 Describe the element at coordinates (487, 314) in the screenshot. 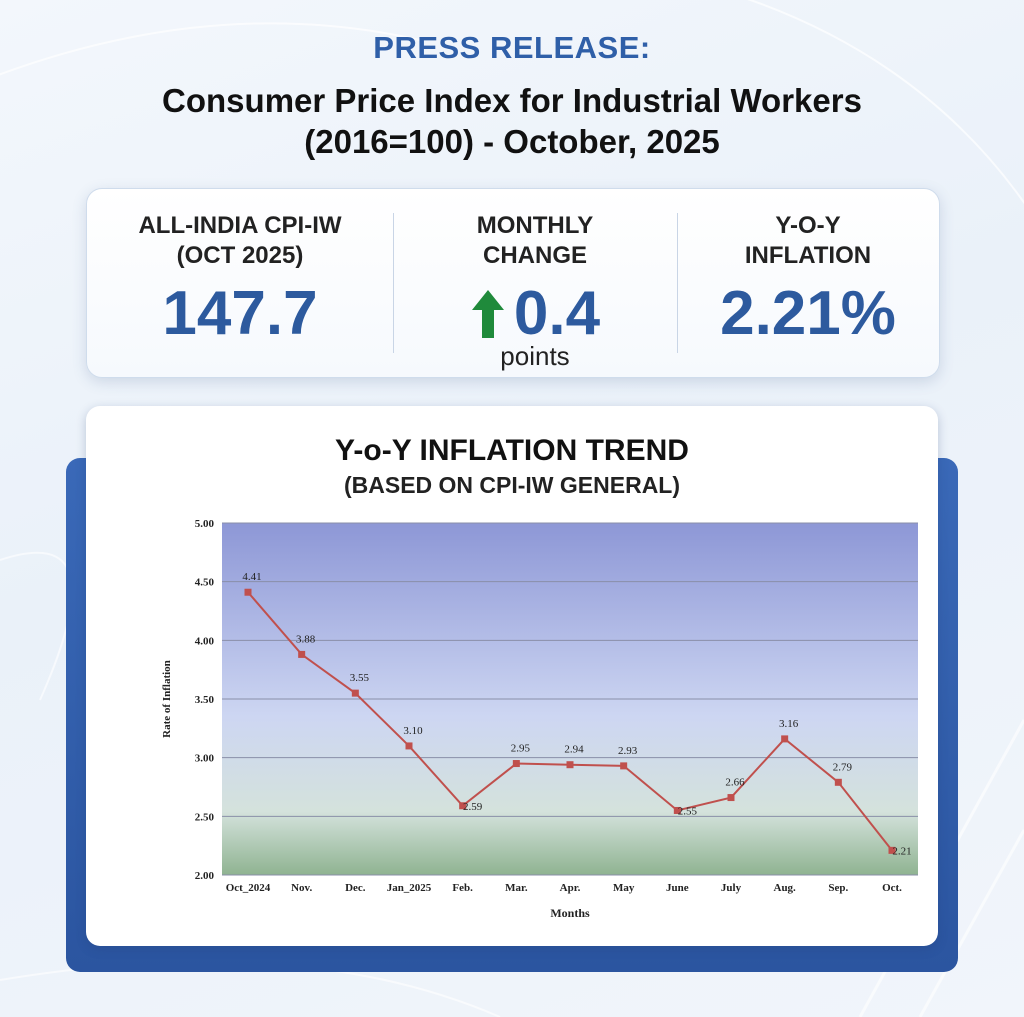

I see `up-arrow-icon` at that location.